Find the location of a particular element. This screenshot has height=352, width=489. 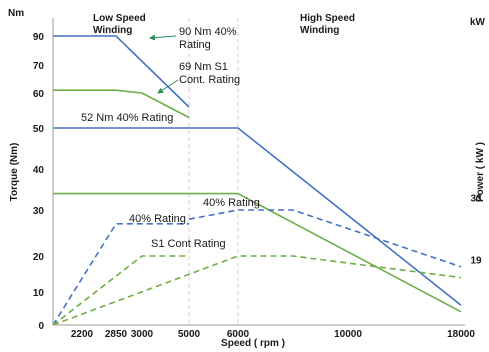

y-tick-60: 60 is located at coordinates (39, 94).